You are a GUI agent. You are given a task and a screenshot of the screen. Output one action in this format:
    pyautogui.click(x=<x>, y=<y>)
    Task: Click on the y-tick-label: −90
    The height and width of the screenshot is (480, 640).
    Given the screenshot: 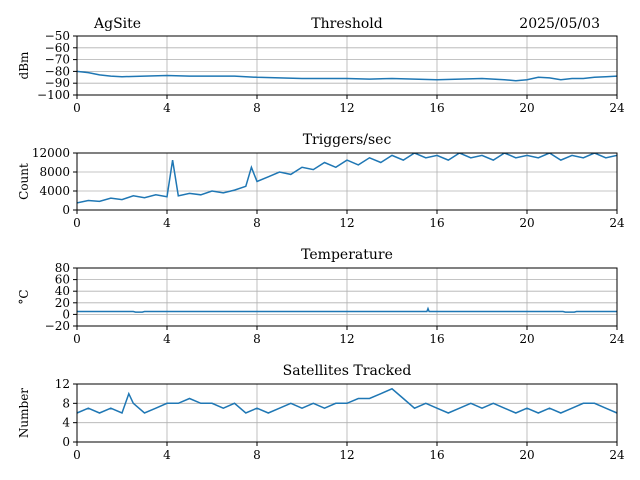 What is the action you would take?
    pyautogui.click(x=57, y=83)
    